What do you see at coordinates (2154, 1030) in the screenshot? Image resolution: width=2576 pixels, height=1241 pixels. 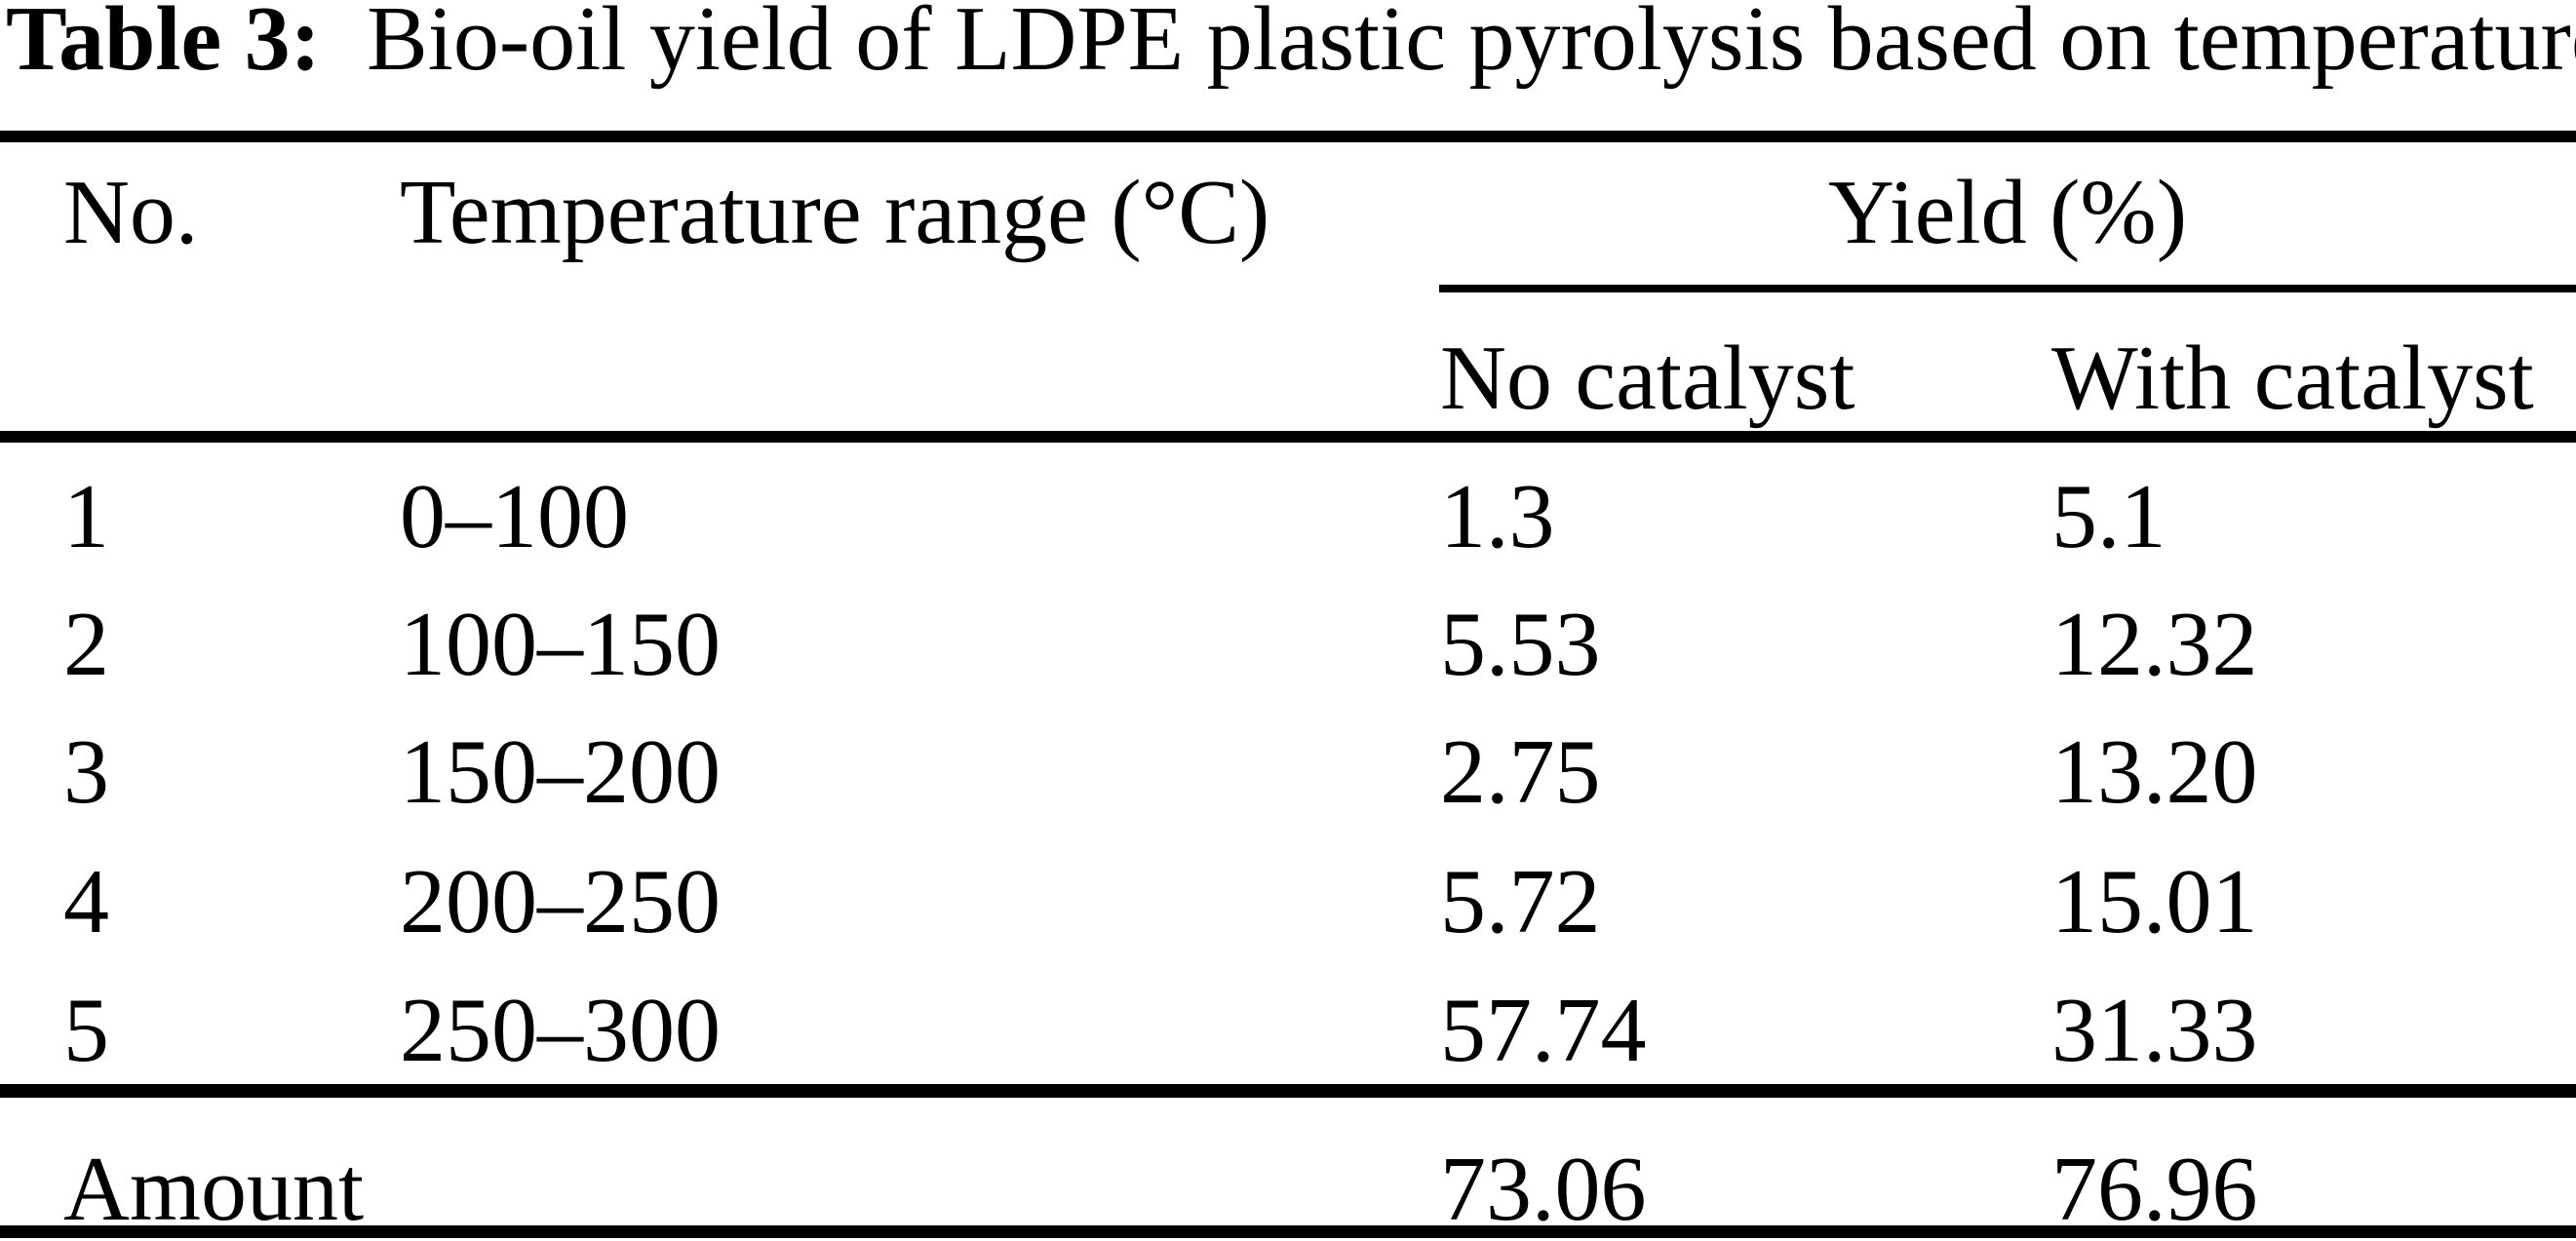 I see `with-catalyst-yield-cell: 31.33` at bounding box center [2154, 1030].